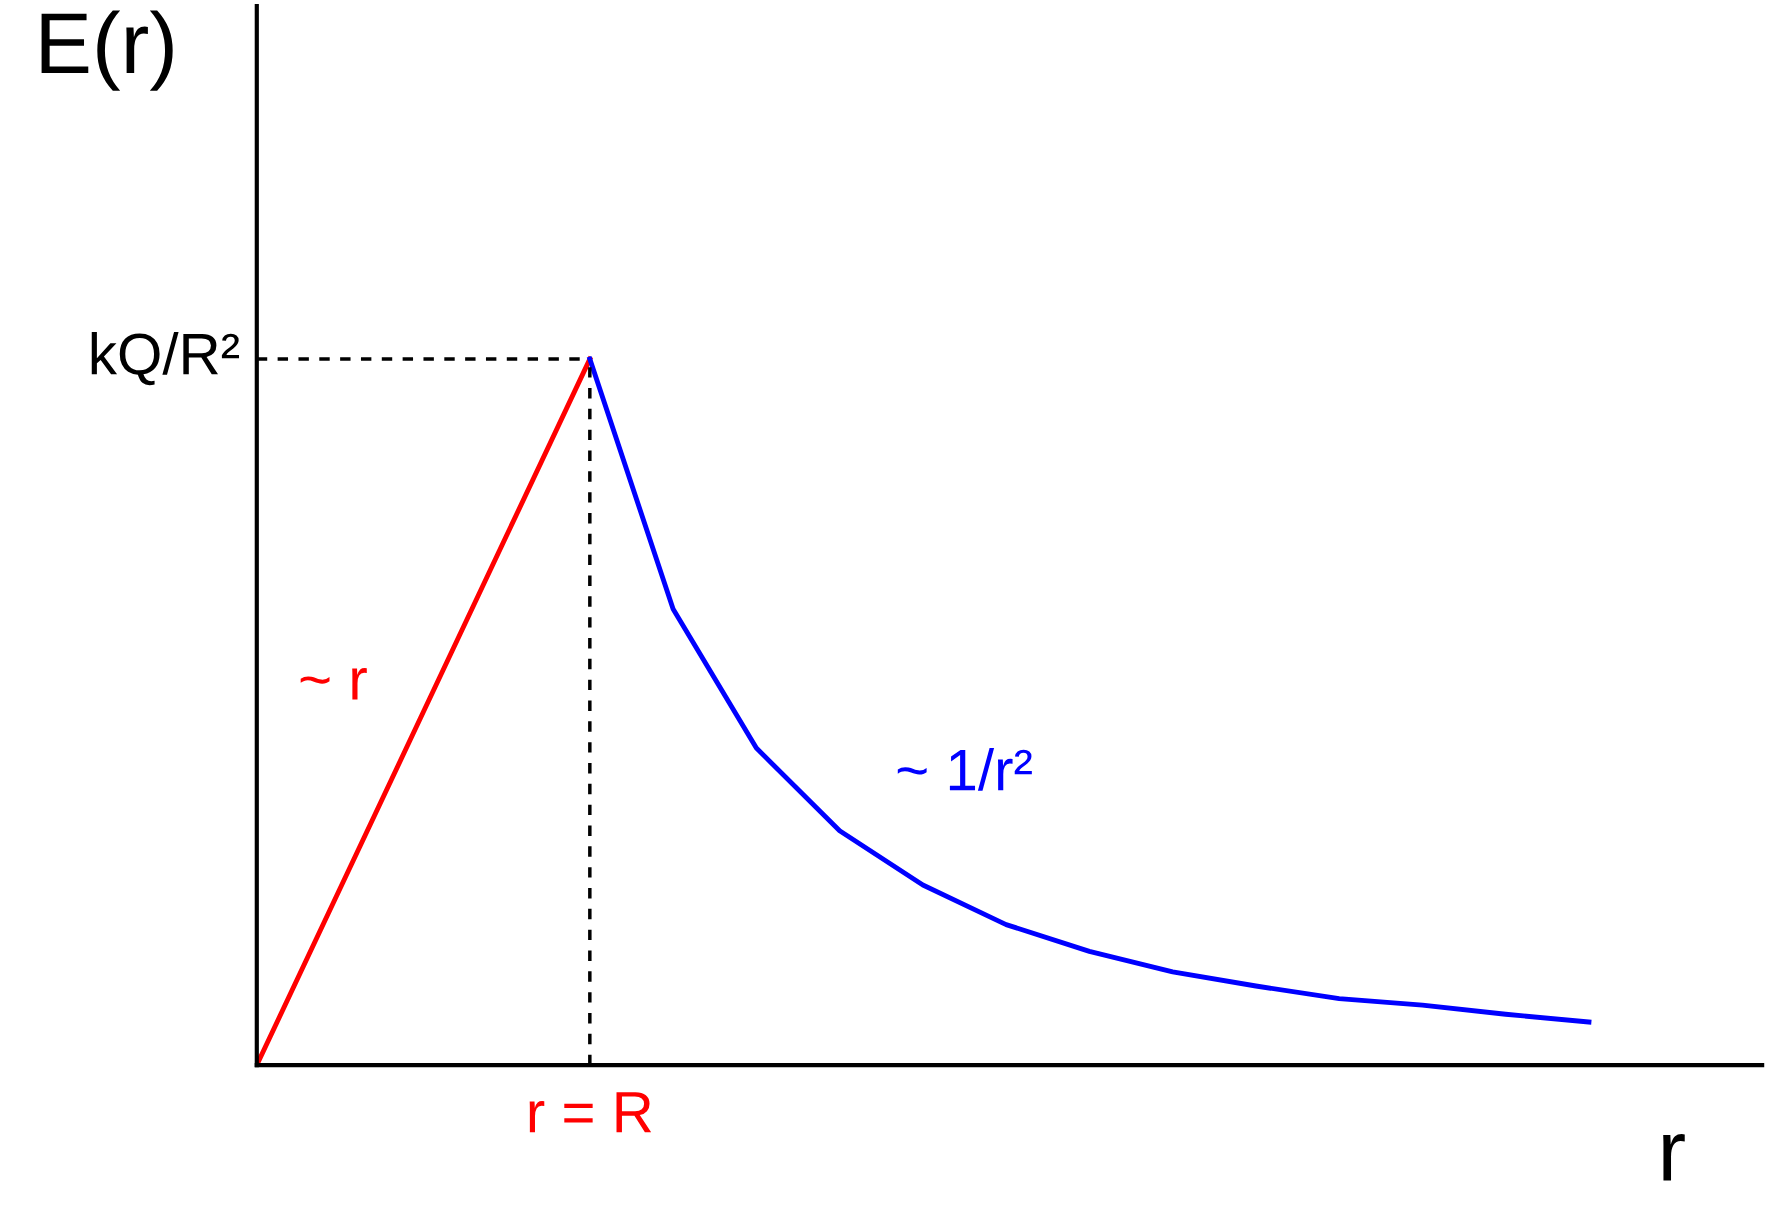 This screenshot has height=1220, width=1771. I want to click on x-axis-title: r, so click(1674, 1157).